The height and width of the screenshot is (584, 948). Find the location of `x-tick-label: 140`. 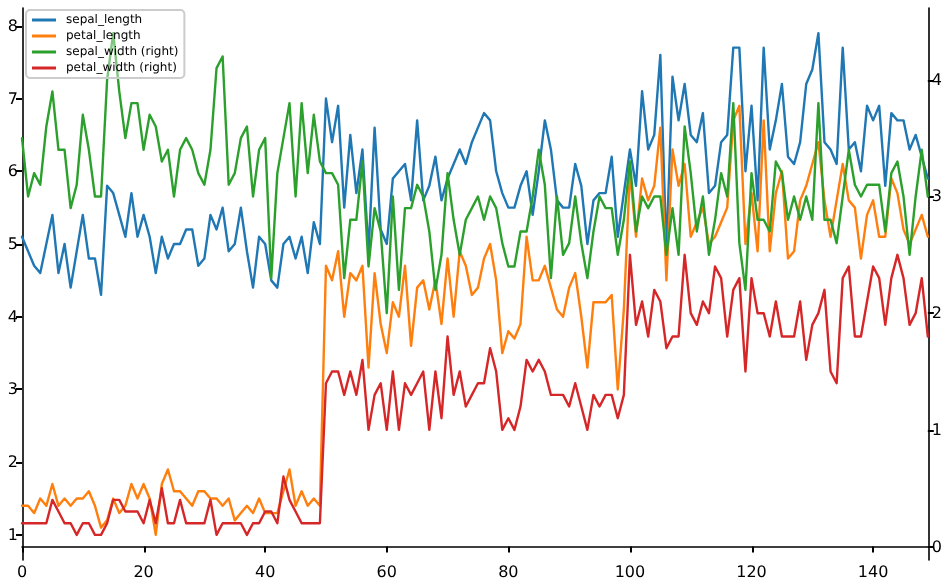

x-tick-label: 140 is located at coordinates (873, 572).